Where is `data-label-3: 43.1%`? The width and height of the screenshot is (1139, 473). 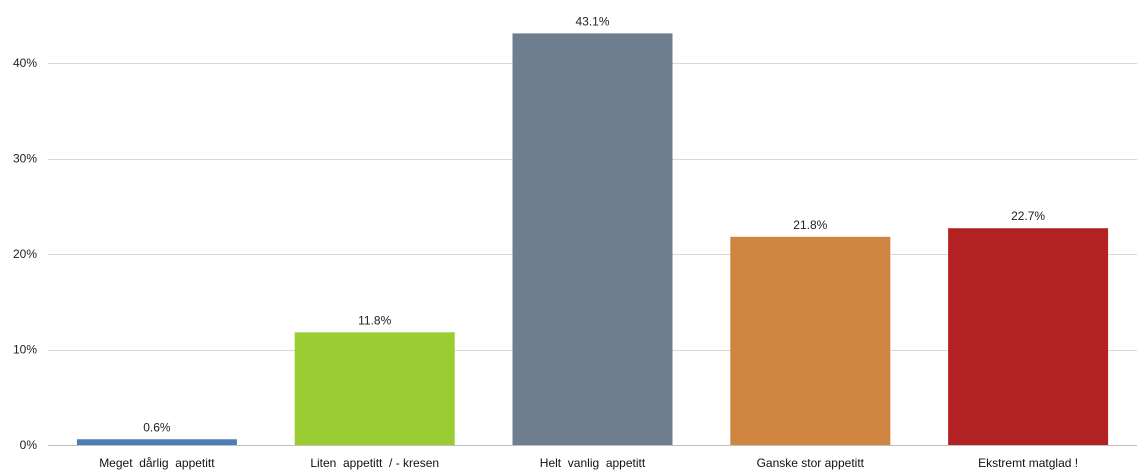
data-label-3: 43.1% is located at coordinates (592, 21).